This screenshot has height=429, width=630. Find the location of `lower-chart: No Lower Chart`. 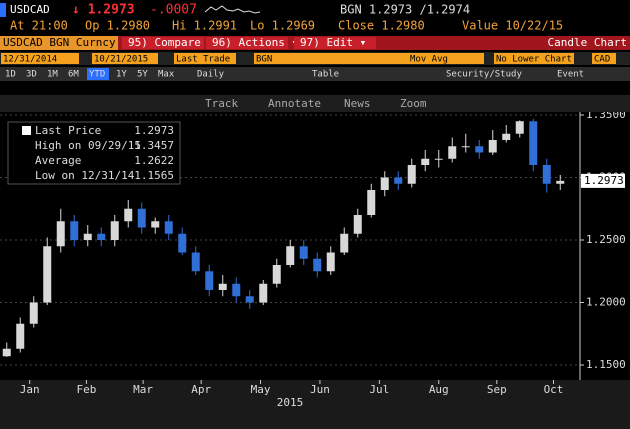

lower-chart: No Lower Chart is located at coordinates (534, 60).